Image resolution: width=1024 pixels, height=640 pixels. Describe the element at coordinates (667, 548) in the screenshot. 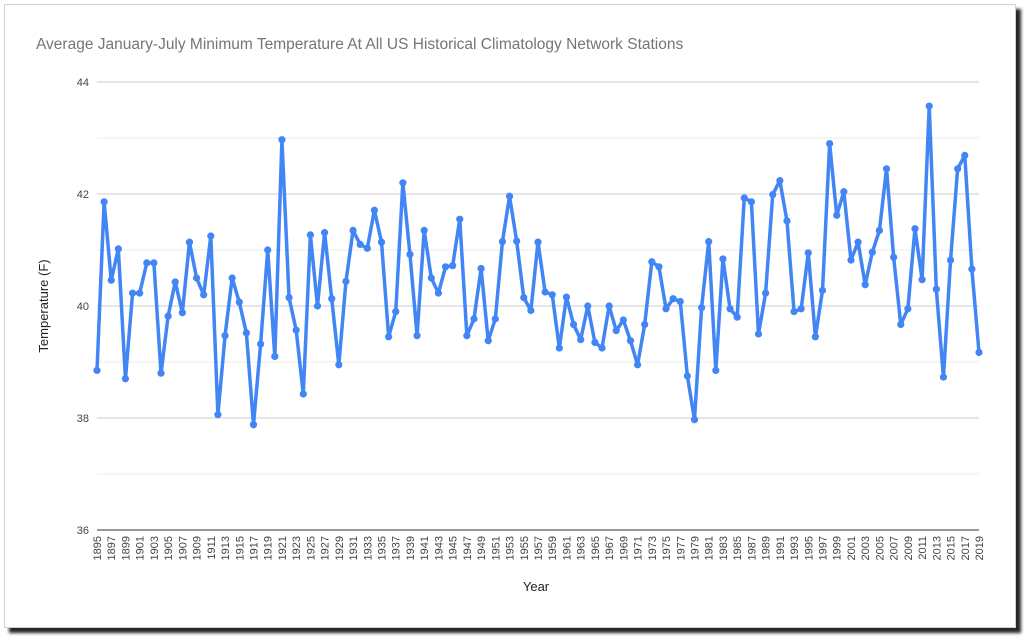

I see `x-tick-label: 1975` at that location.